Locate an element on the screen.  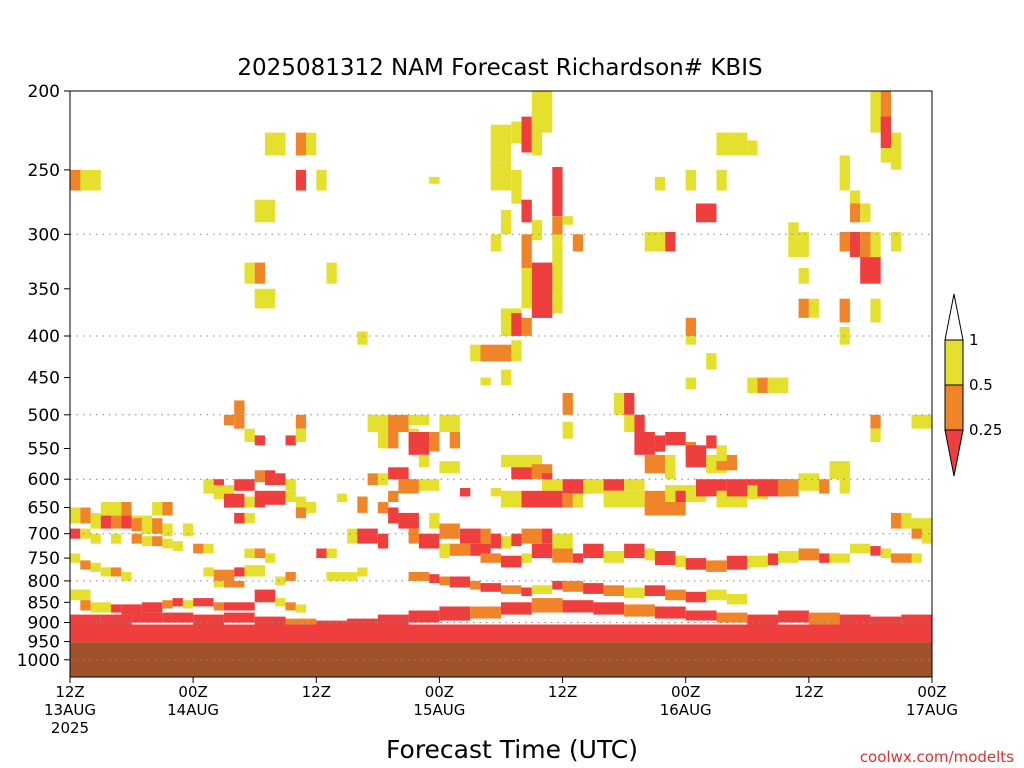
y-tick-label: 500 is located at coordinates (44, 416).